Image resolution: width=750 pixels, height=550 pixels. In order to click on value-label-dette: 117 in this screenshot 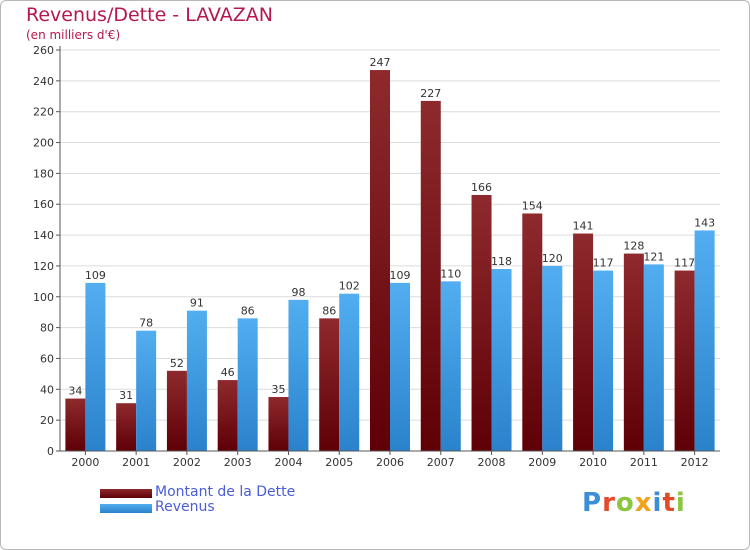, I will do `click(684, 263)`.